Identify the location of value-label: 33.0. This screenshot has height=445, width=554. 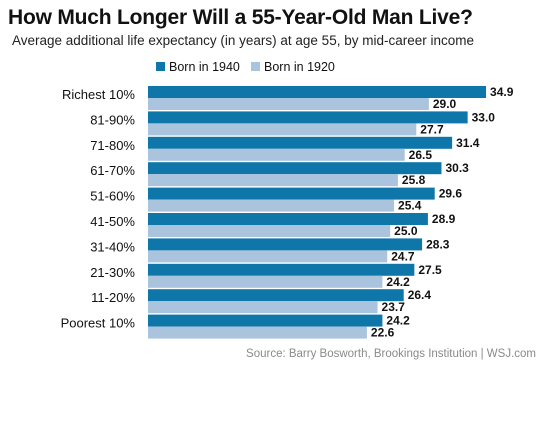
(484, 117).